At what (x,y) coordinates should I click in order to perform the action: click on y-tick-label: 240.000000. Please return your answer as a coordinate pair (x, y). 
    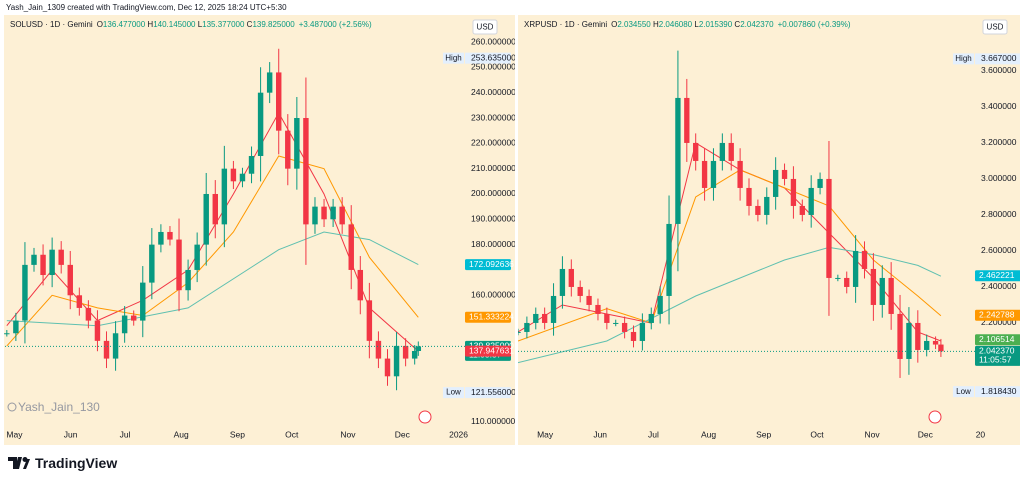
    Looking at the image, I should click on (493, 92).